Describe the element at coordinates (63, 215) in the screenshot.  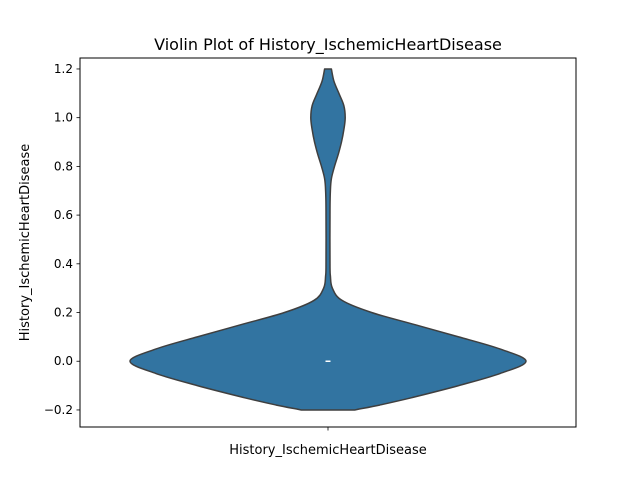
I see `y-tick-label: 0.6` at that location.